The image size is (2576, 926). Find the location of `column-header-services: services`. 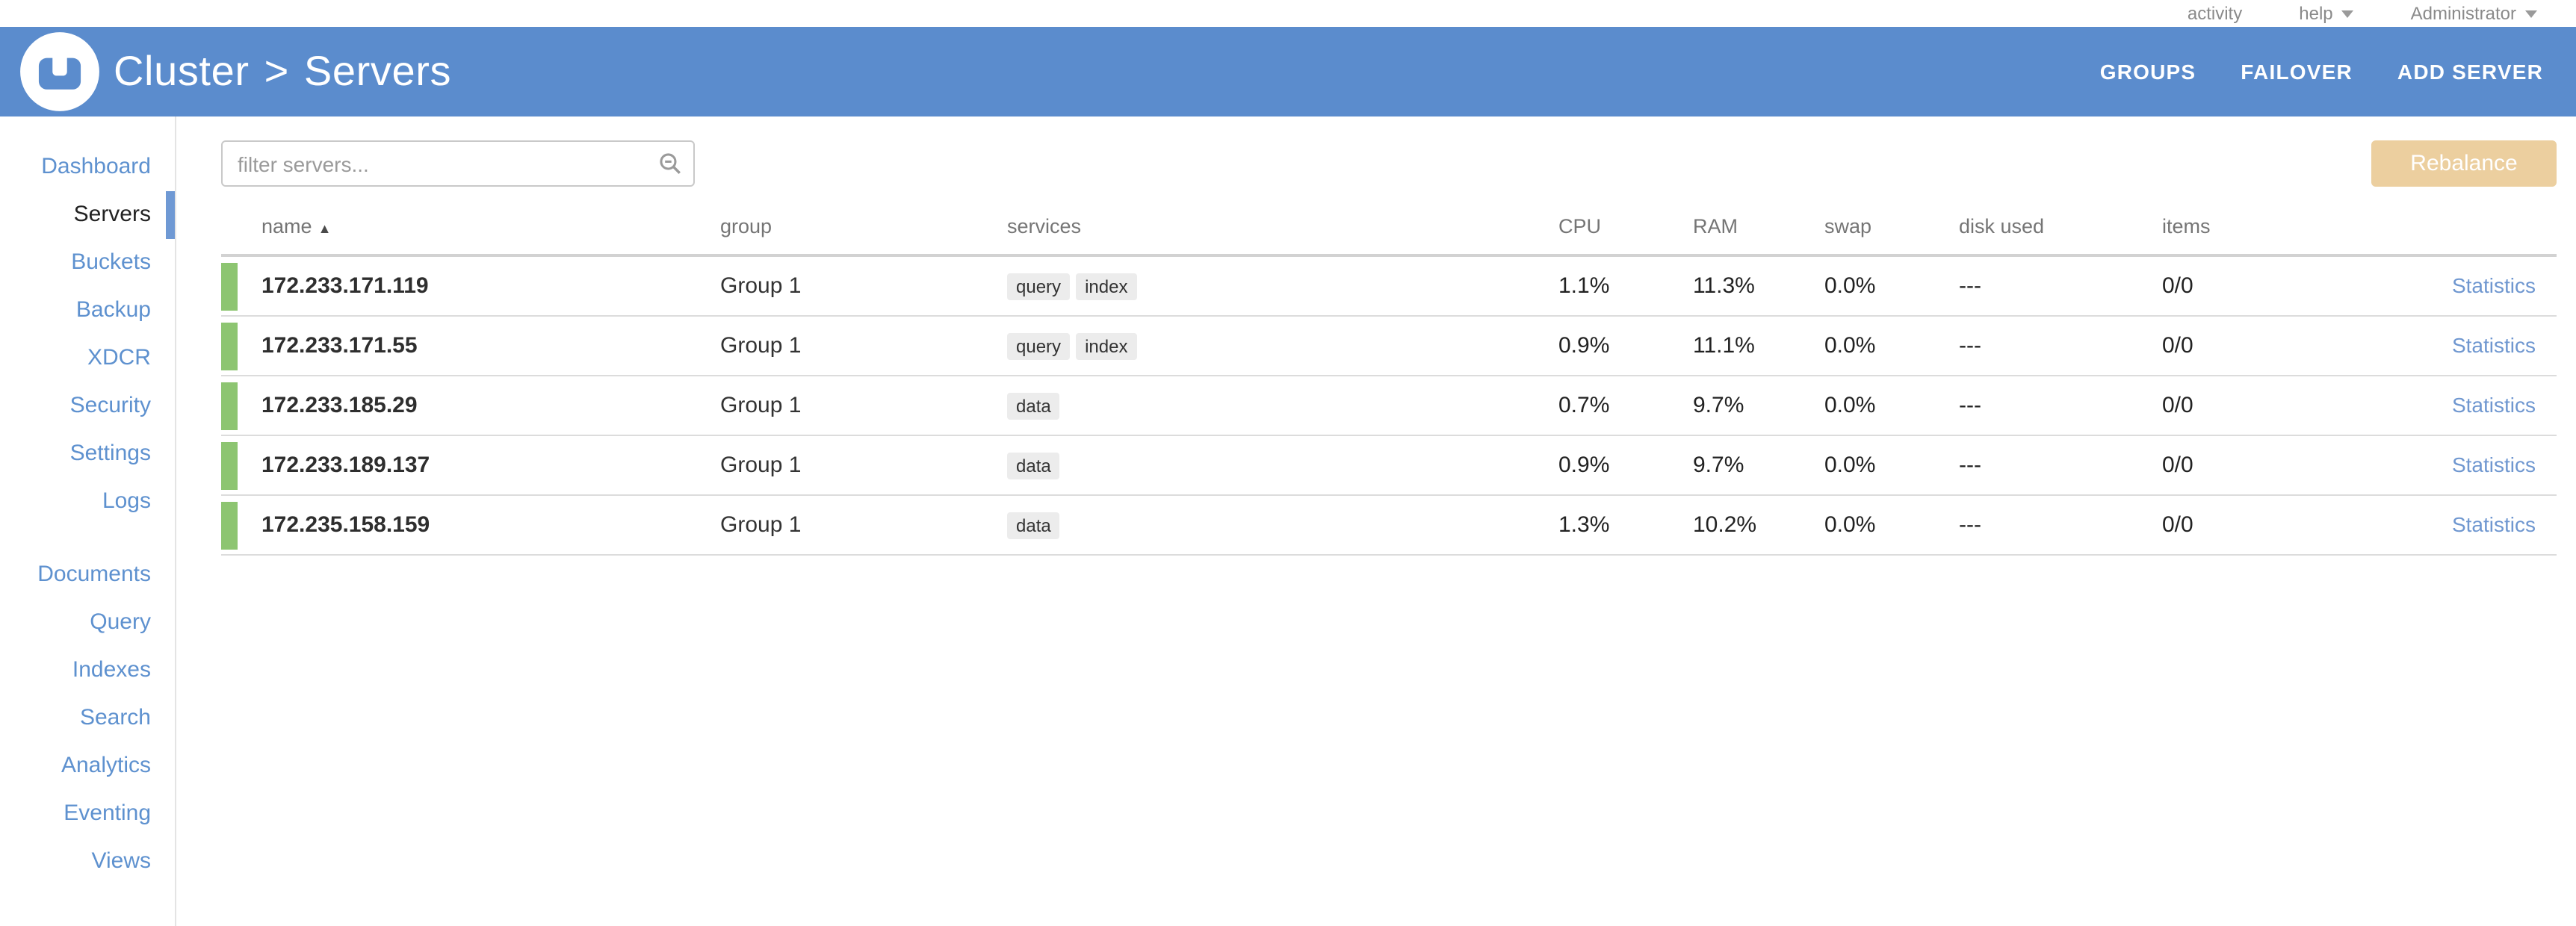

column-header-services: services is located at coordinates (1044, 226).